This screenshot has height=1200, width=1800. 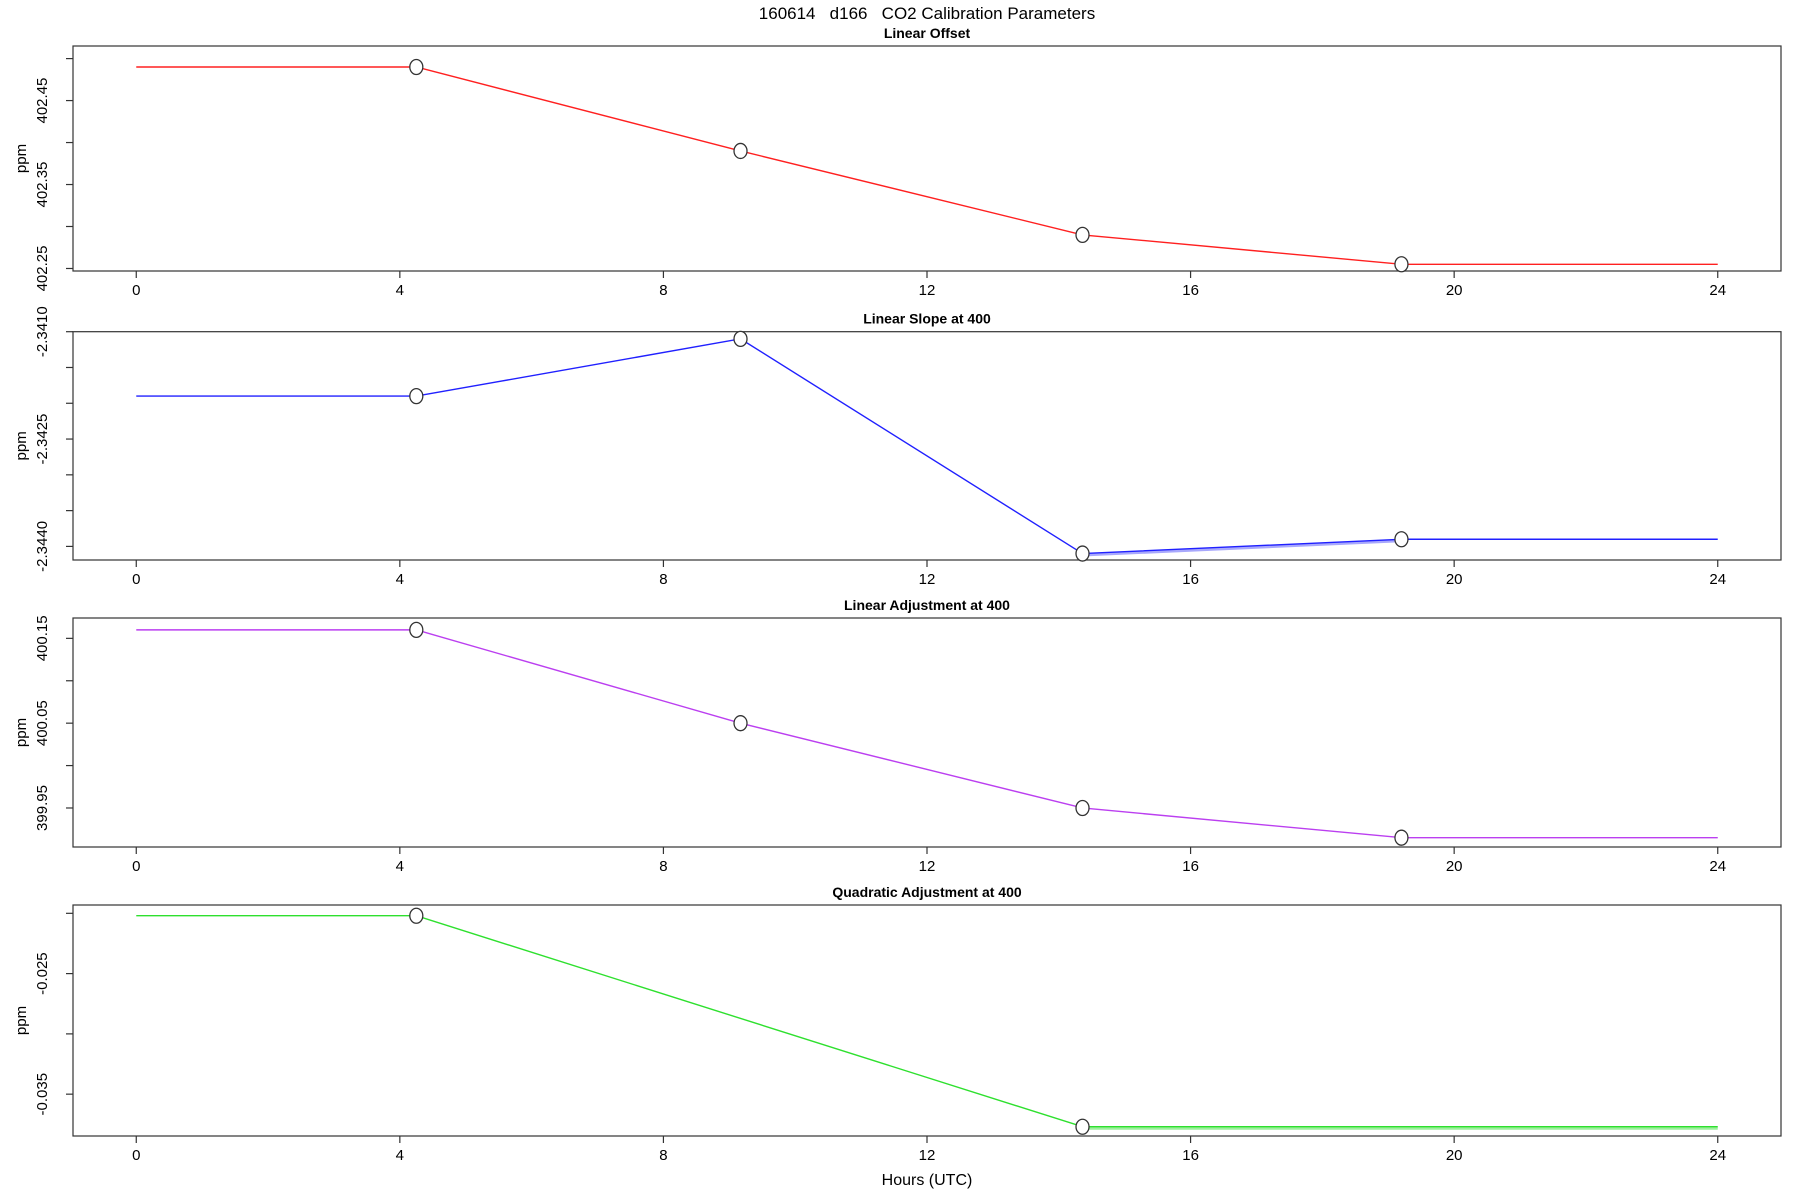 I want to click on figure-title: 160614 d166 CO2 Calibration Parameters, so click(x=927, y=13).